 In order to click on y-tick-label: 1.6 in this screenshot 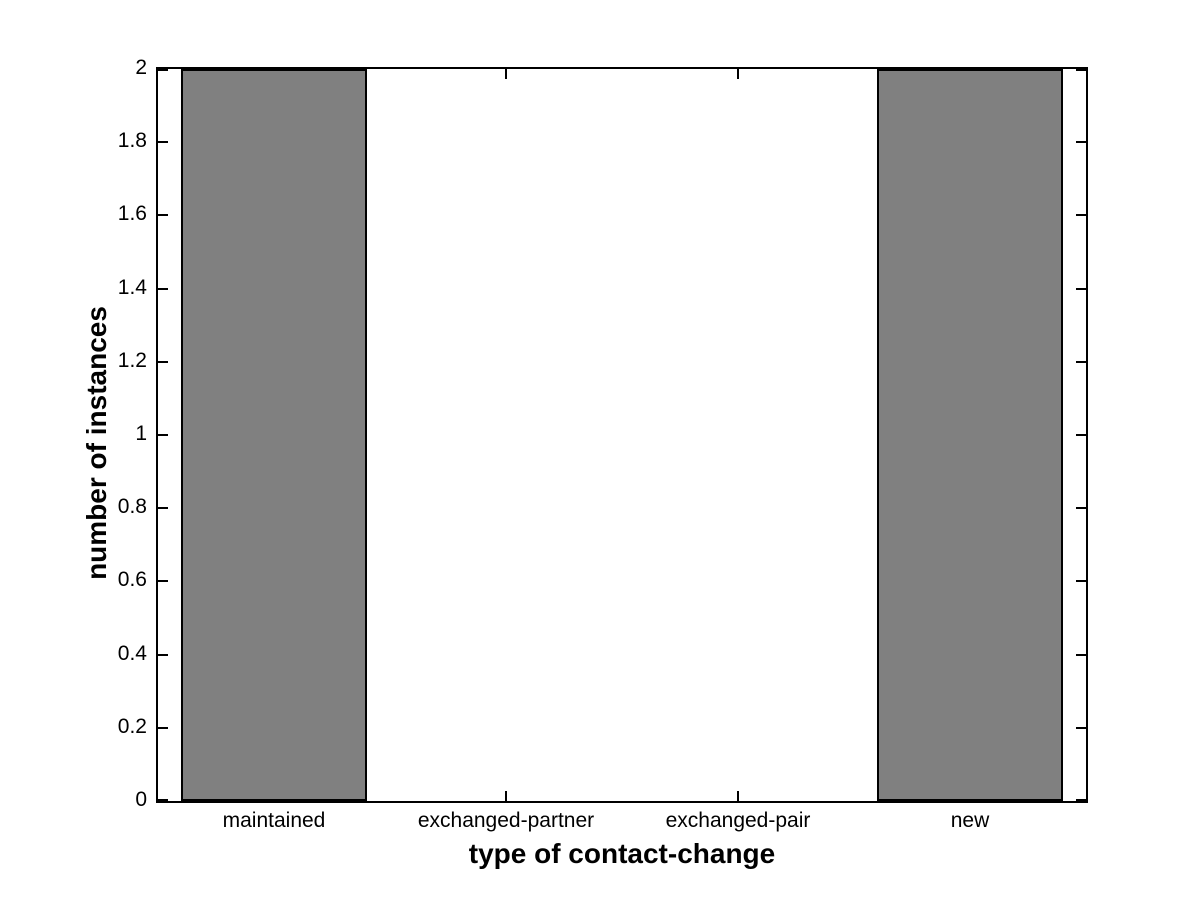, I will do `click(132, 214)`.